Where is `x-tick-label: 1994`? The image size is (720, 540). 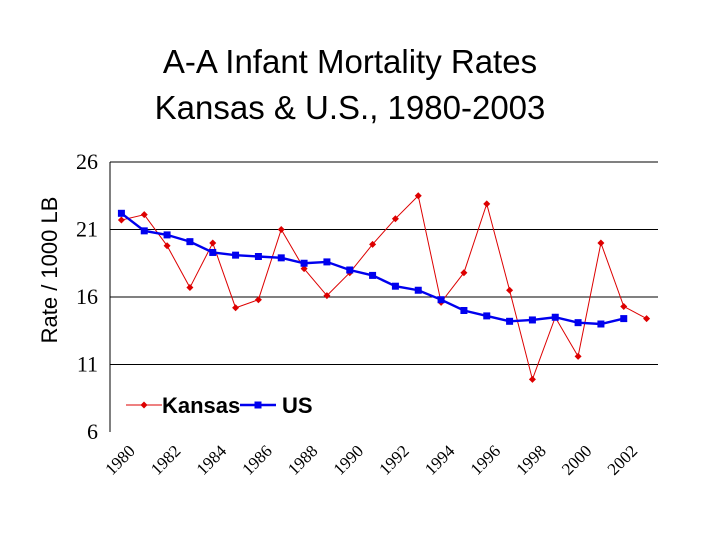
x-tick-label: 1994 is located at coordinates (440, 460).